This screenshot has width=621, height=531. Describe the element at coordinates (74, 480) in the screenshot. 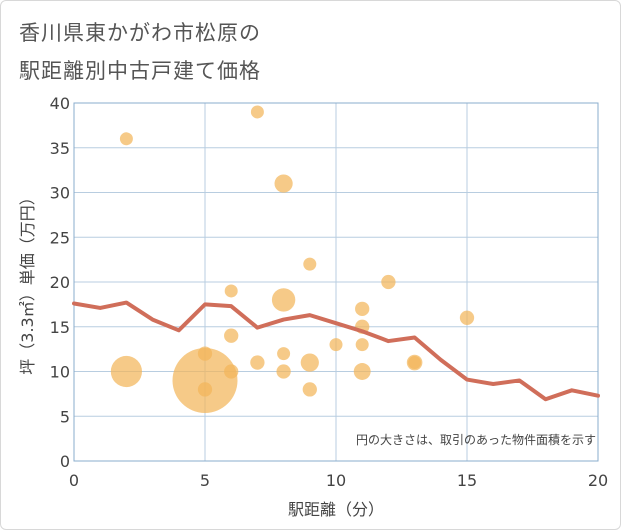

I see `x-tick-label-0: 0` at that location.